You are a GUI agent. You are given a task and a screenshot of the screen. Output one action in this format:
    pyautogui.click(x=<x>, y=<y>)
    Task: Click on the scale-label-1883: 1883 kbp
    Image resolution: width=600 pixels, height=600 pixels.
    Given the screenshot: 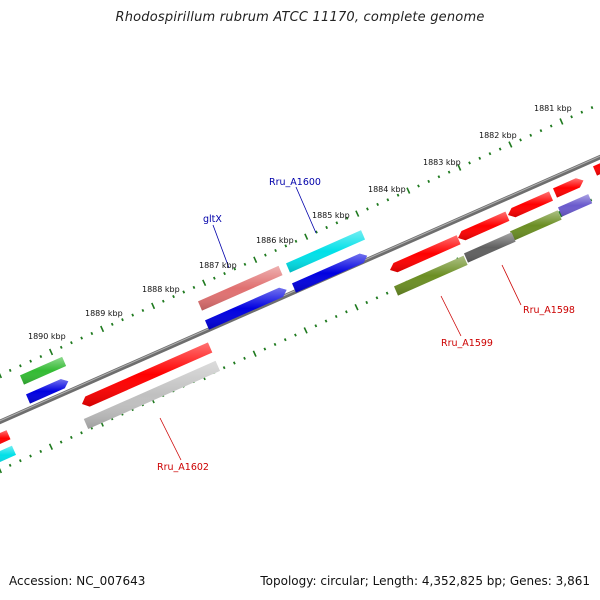 What is the action you would take?
    pyautogui.click(x=442, y=162)
    